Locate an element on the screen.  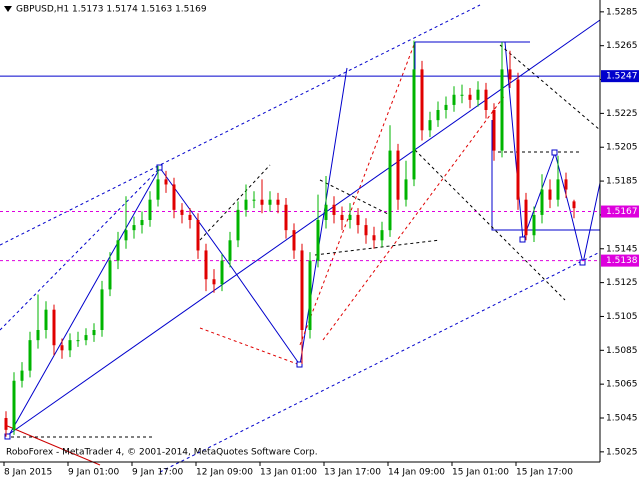
y-tick-label: 1.5145 is located at coordinates (622, 249).